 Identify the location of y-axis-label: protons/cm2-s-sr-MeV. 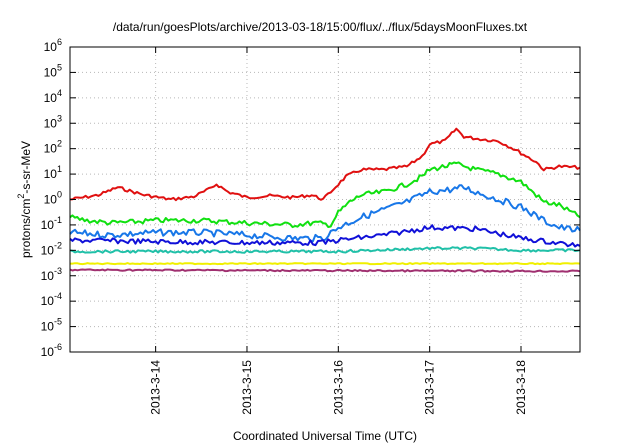
(24, 199).